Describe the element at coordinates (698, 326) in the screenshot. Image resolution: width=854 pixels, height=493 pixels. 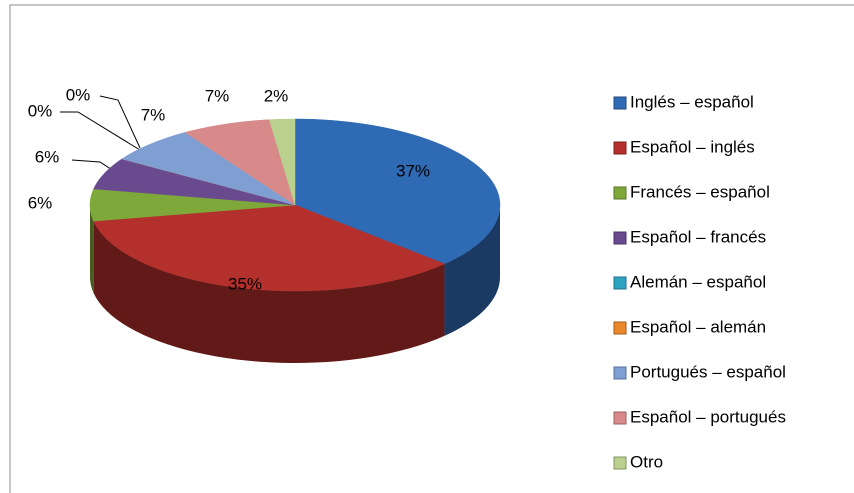
I see `legend-label: Español – alemán` at that location.